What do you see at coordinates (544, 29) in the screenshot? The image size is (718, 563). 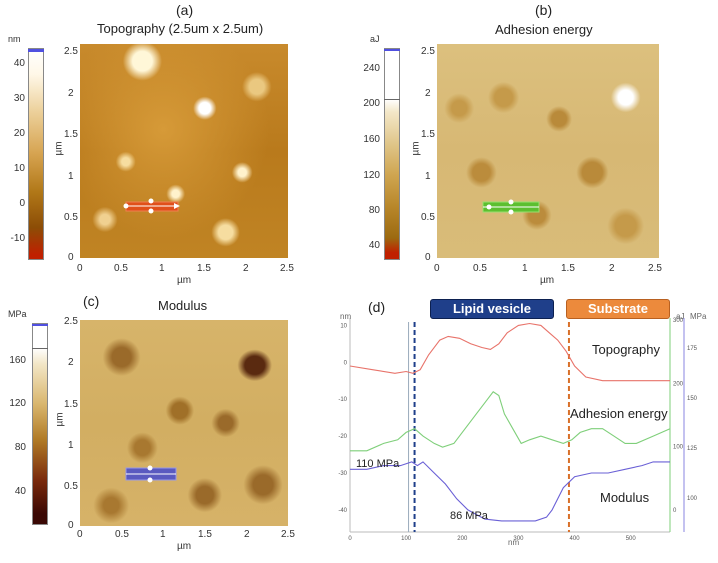 I see `panel-b-title: Adhesion energy` at bounding box center [544, 29].